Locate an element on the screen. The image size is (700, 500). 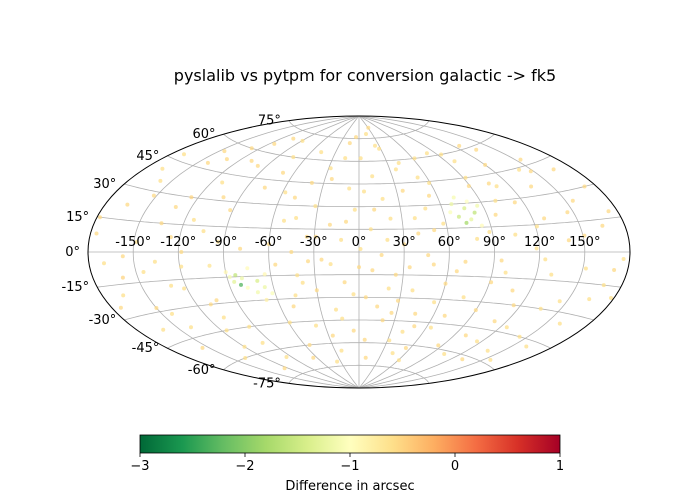
colorbar-tick-label: −1 is located at coordinates (349, 466).